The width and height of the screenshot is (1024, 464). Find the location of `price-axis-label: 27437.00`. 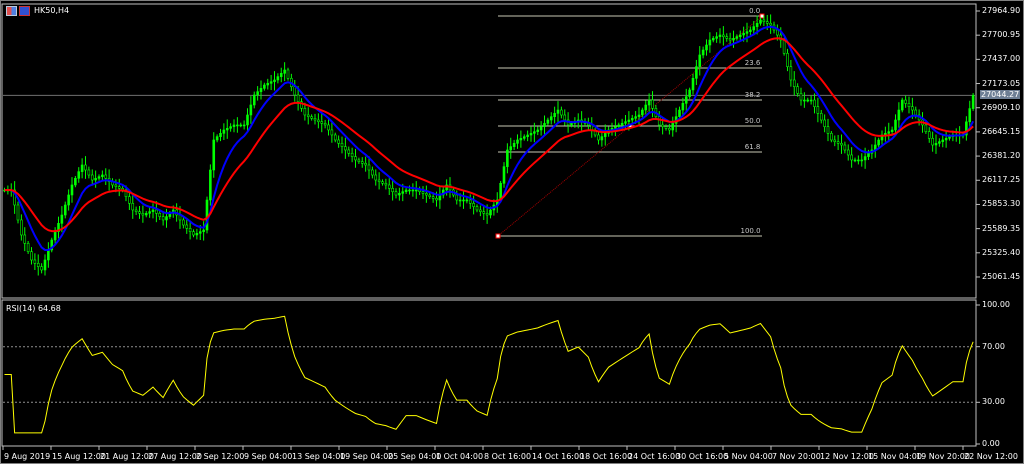

price-axis-label: 27437.00 is located at coordinates (1001, 59).